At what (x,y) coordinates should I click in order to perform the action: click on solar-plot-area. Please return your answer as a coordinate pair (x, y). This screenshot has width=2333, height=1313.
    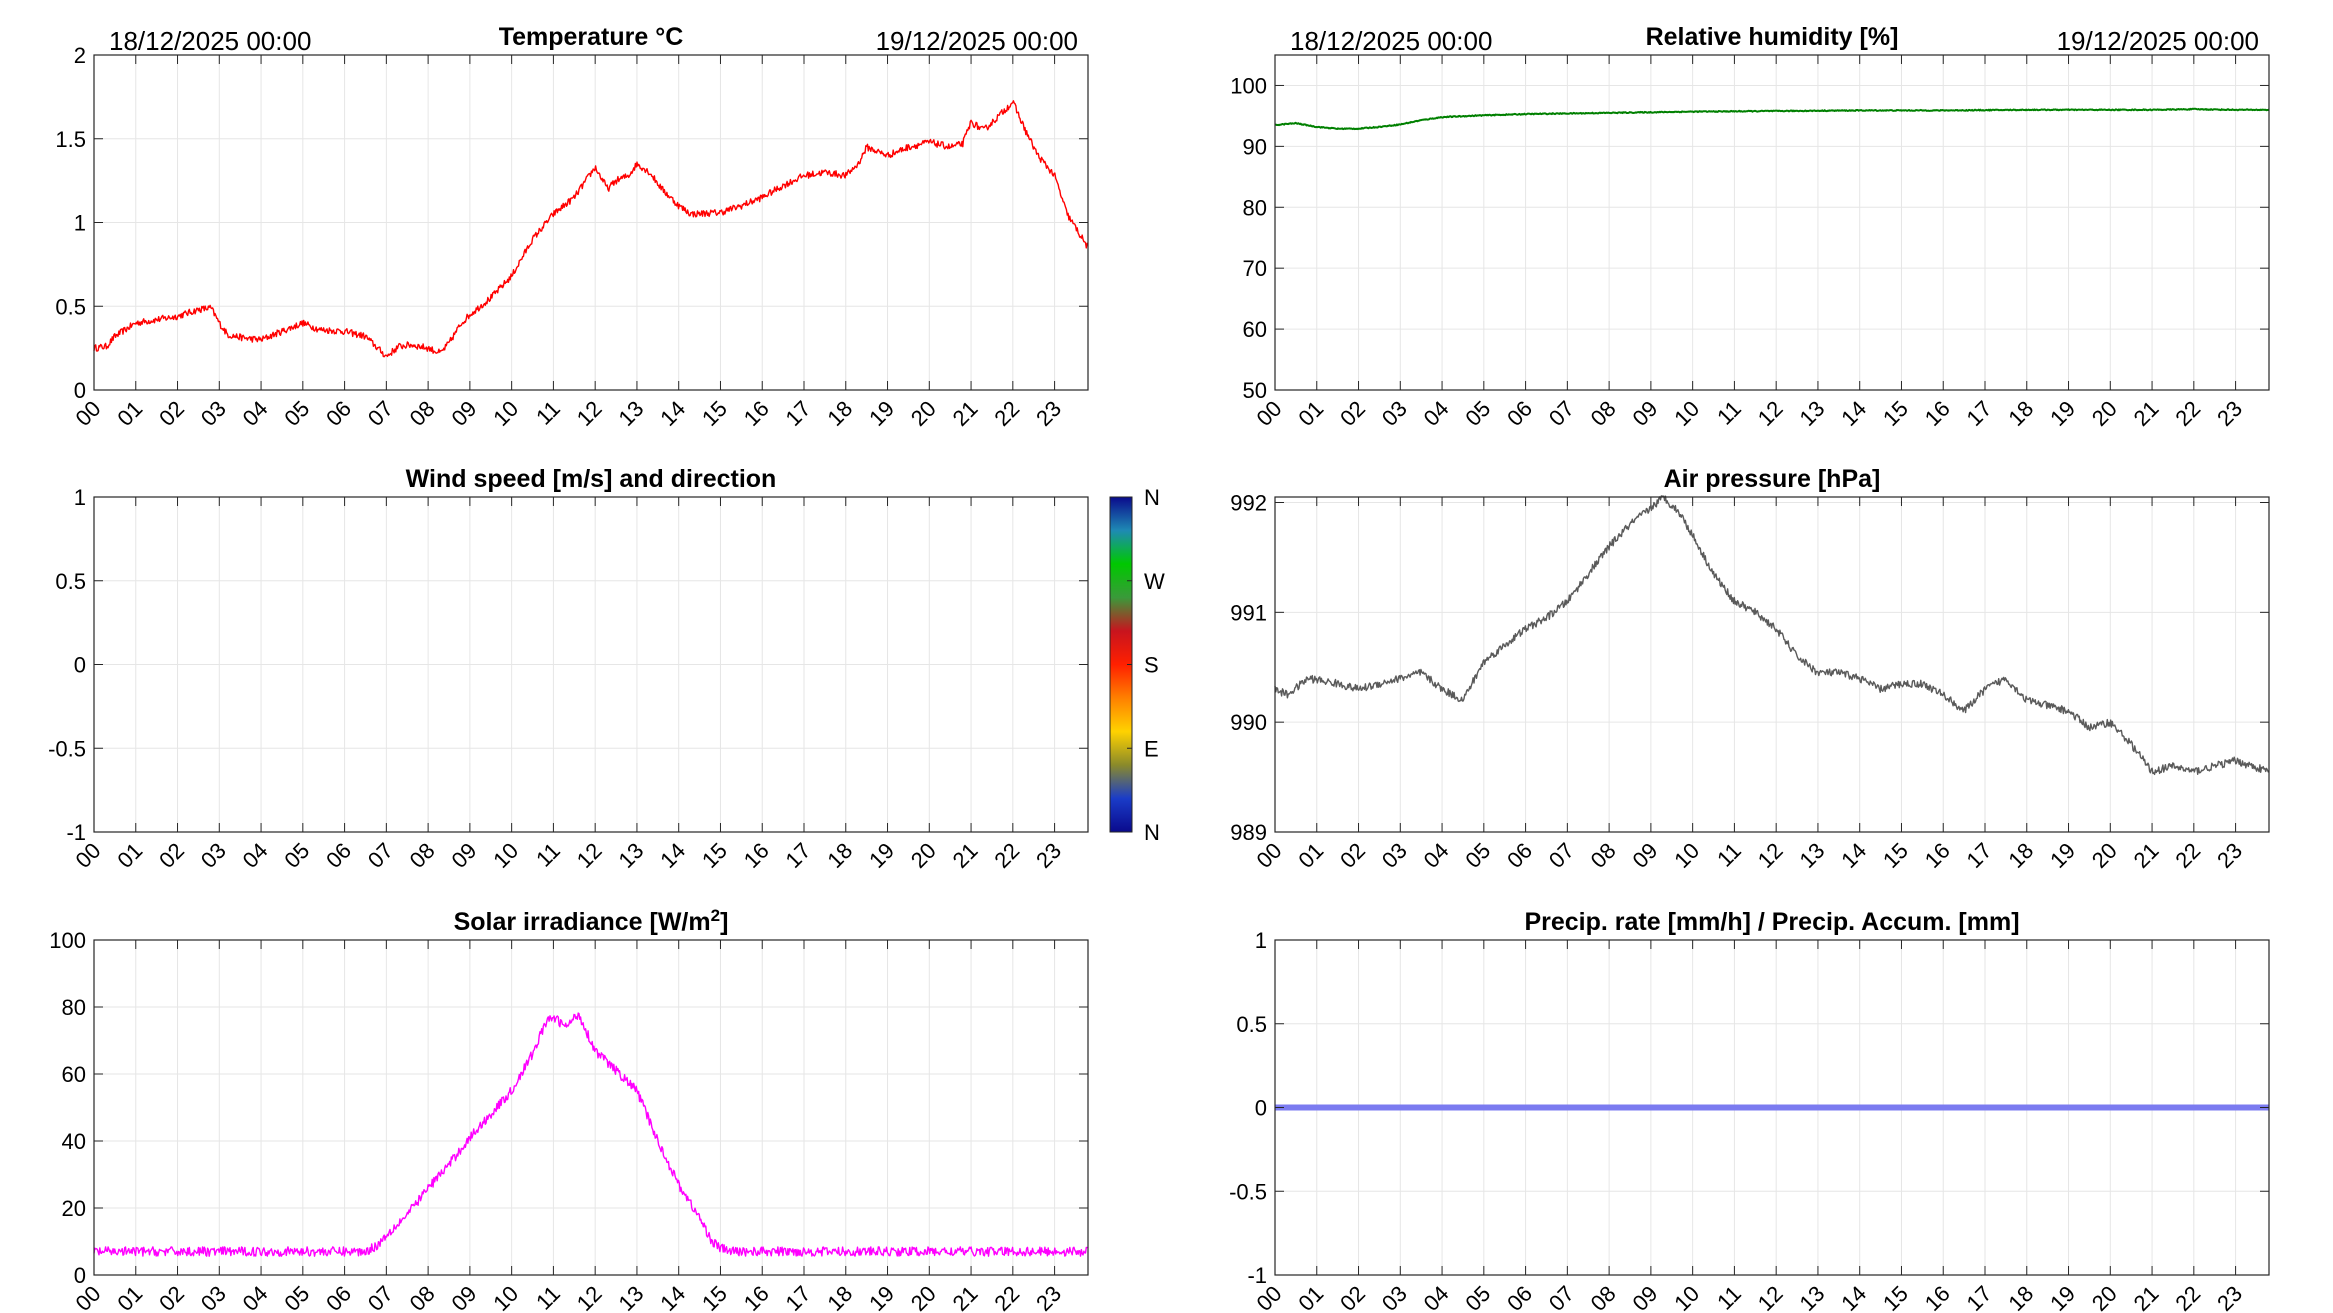
    Looking at the image, I should click on (591, 1107).